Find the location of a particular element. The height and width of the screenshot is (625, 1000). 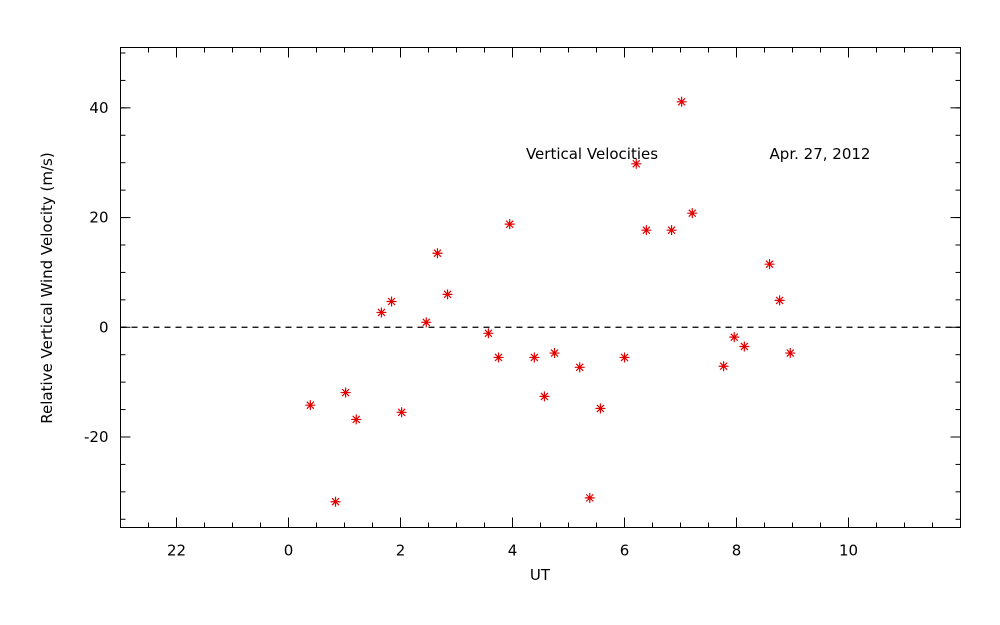

y-tick-label: 40 is located at coordinates (98, 108).